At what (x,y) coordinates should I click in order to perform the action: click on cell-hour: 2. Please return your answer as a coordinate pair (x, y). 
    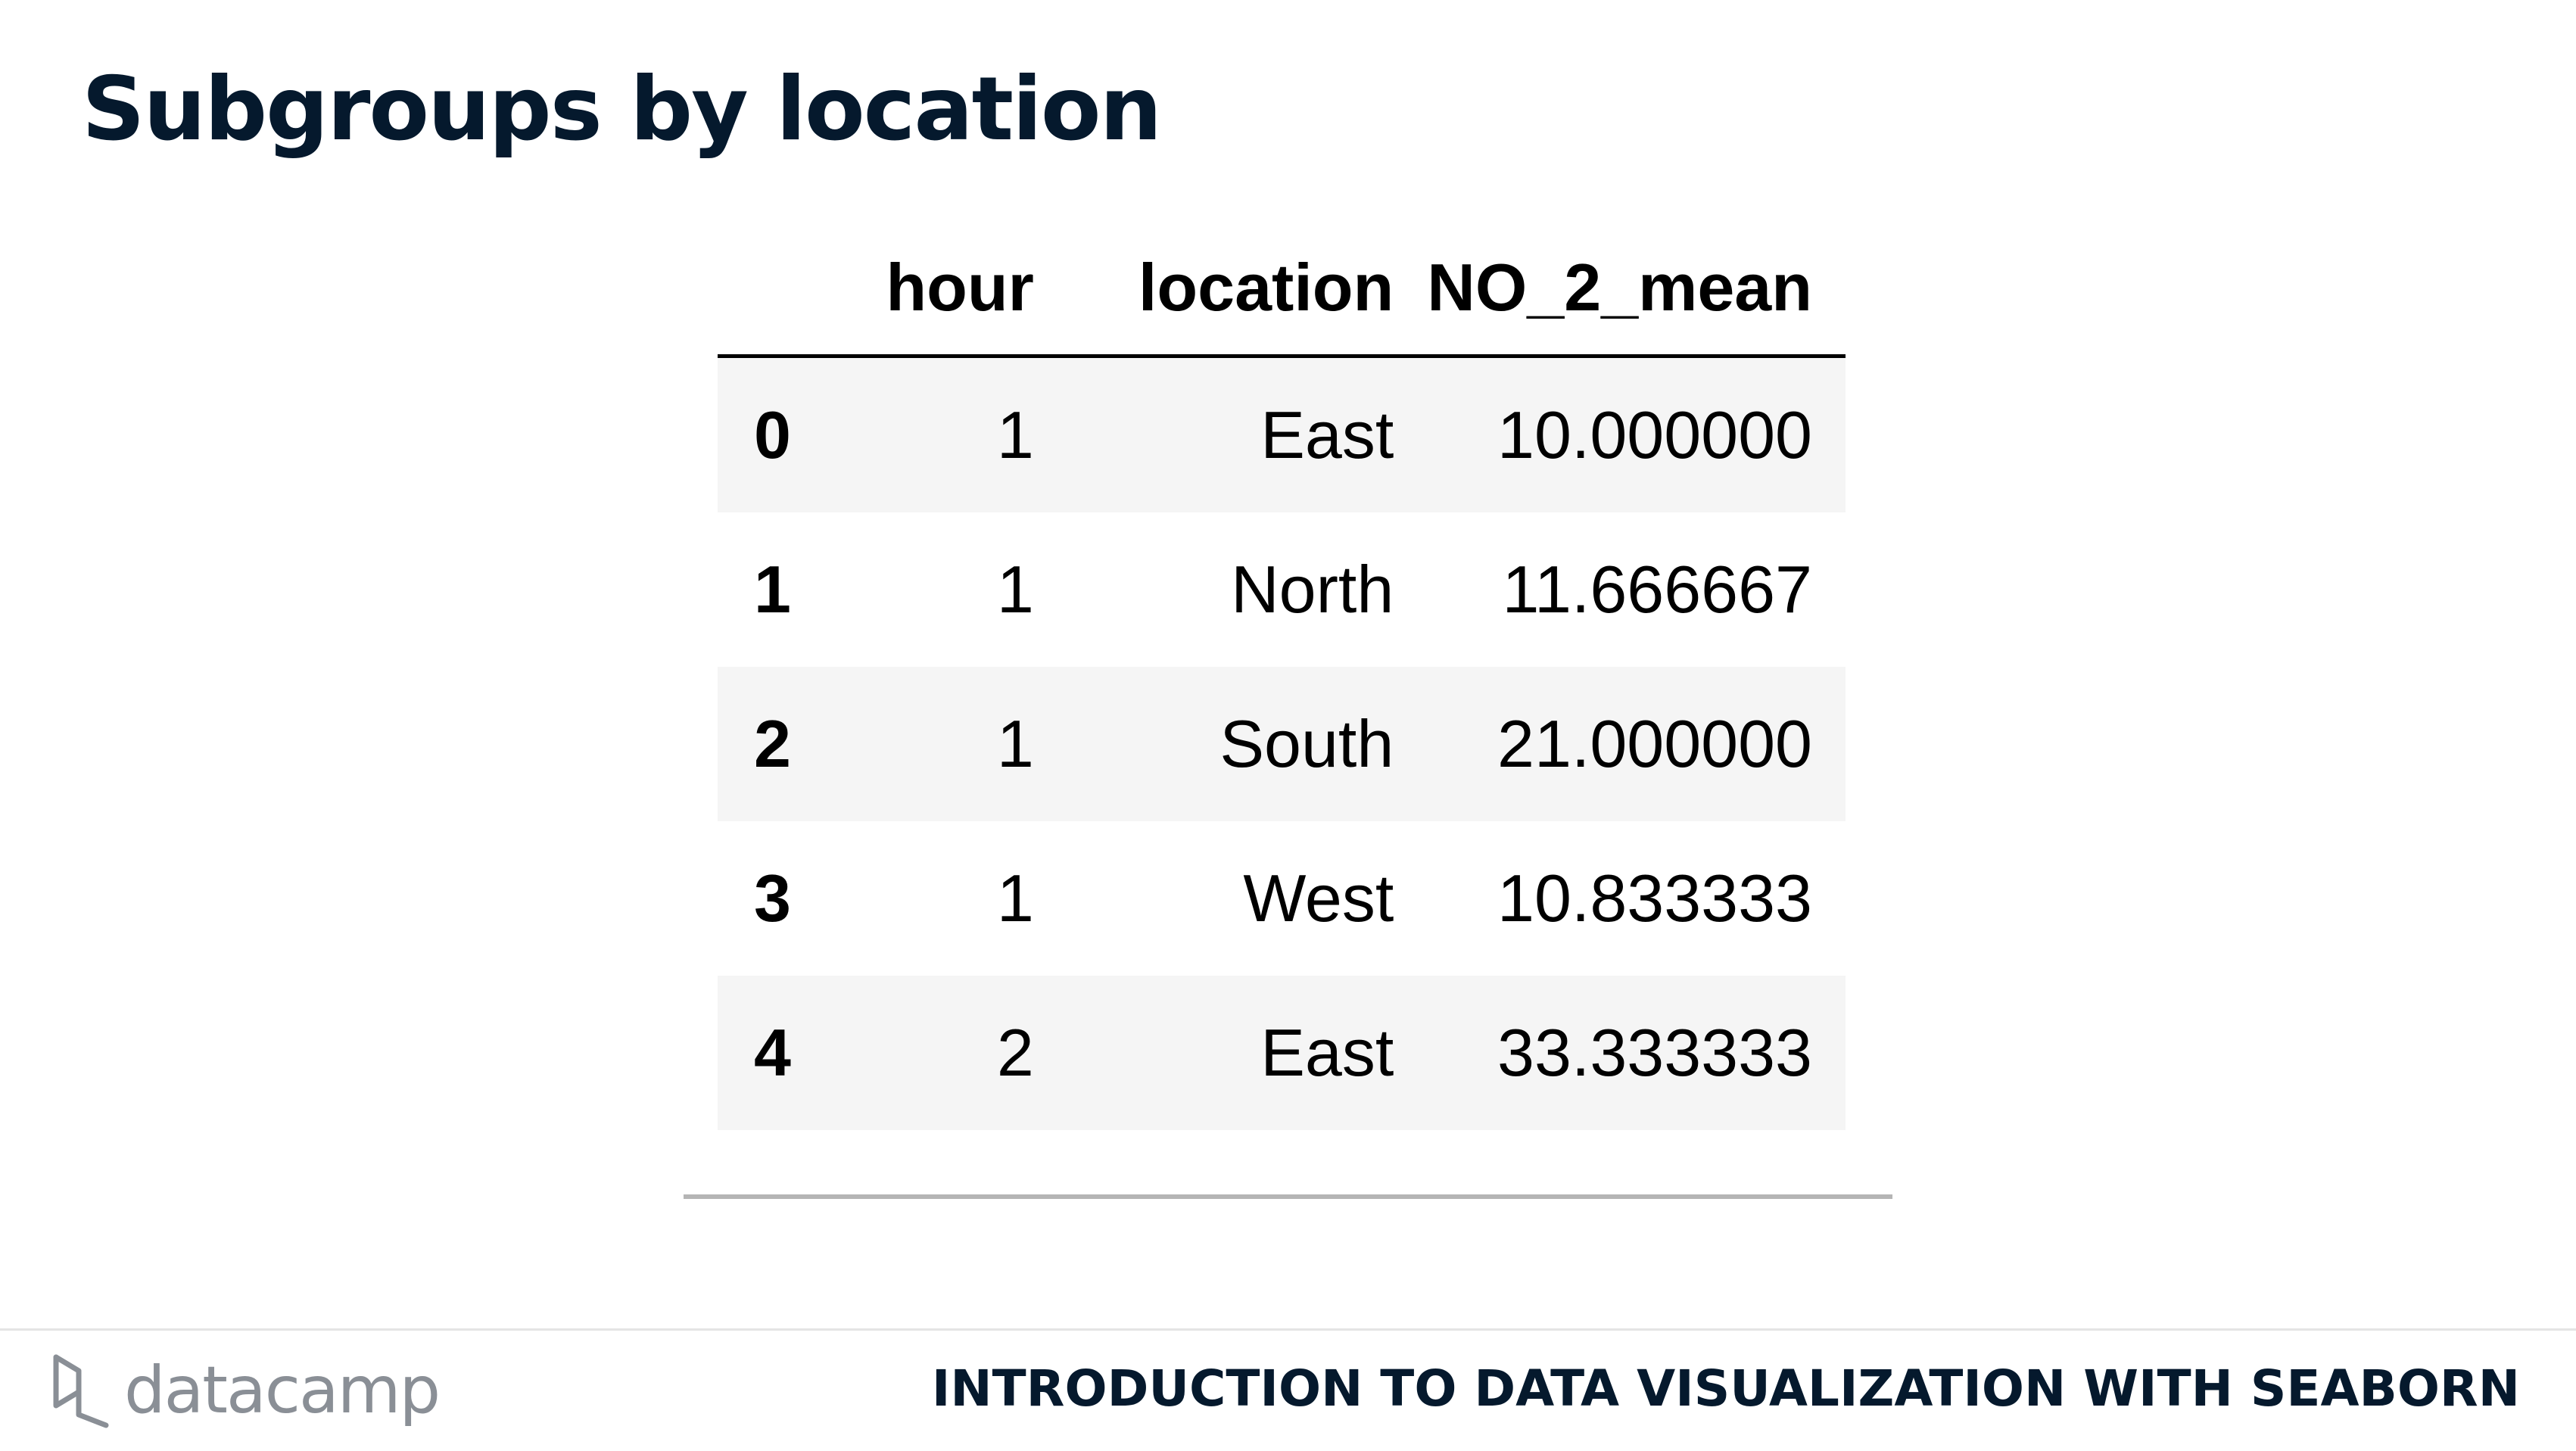
    Looking at the image, I should click on (1015, 1052).